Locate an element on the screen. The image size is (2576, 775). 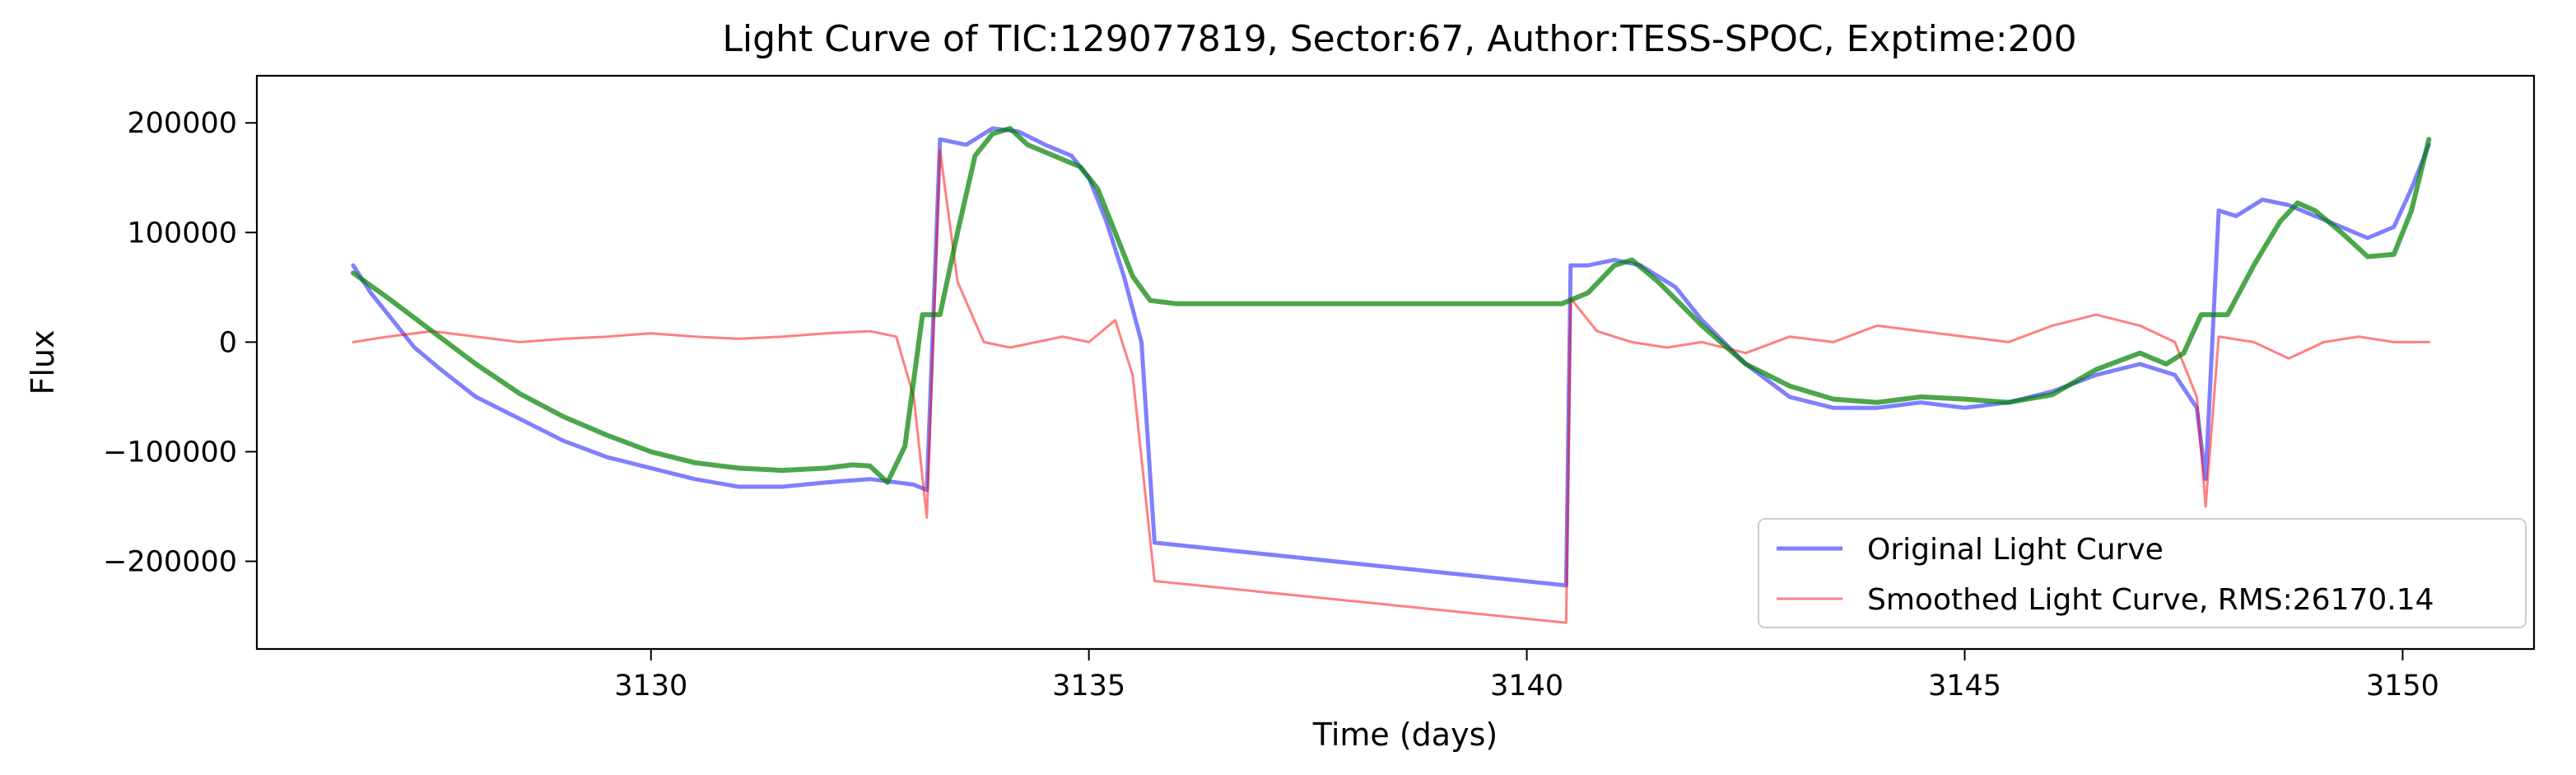
x-axis-label: Time (days) is located at coordinates (1405, 735).